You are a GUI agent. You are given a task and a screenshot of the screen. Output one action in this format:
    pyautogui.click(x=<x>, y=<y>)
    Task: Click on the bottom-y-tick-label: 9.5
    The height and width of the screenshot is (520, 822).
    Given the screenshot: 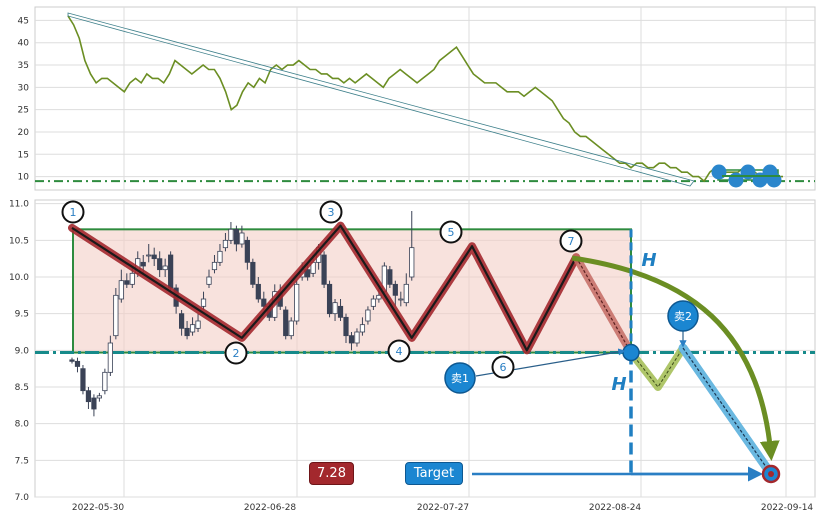 What is the action you would take?
    pyautogui.click(x=22, y=315)
    